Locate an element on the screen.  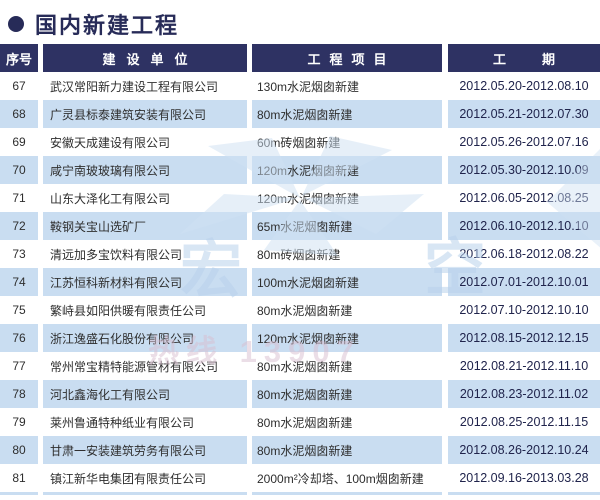
row-number: 80 is located at coordinates (19, 450).